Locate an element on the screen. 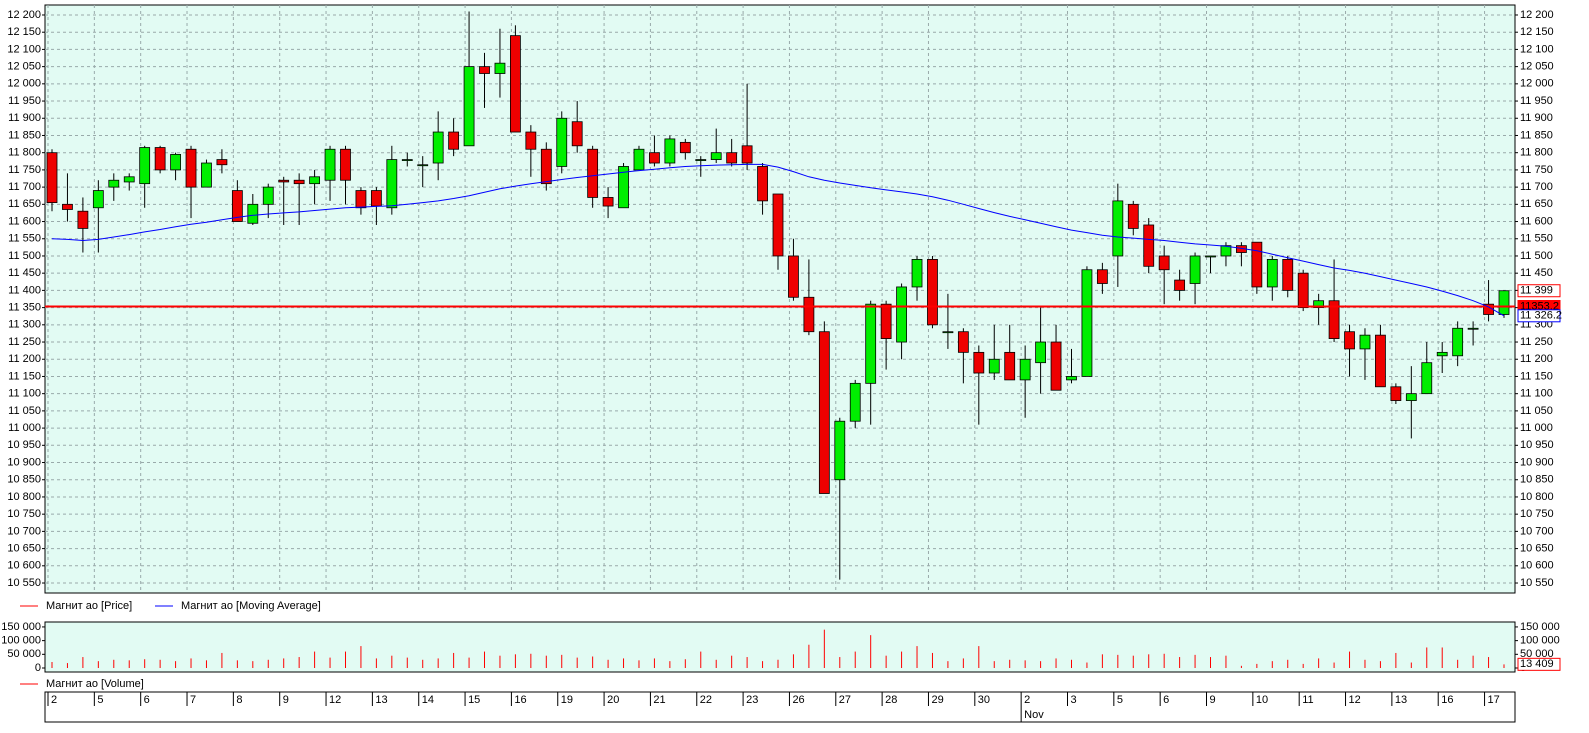 The height and width of the screenshot is (733, 1589). last-value-label: 11 326.2 is located at coordinates (1541, 316).